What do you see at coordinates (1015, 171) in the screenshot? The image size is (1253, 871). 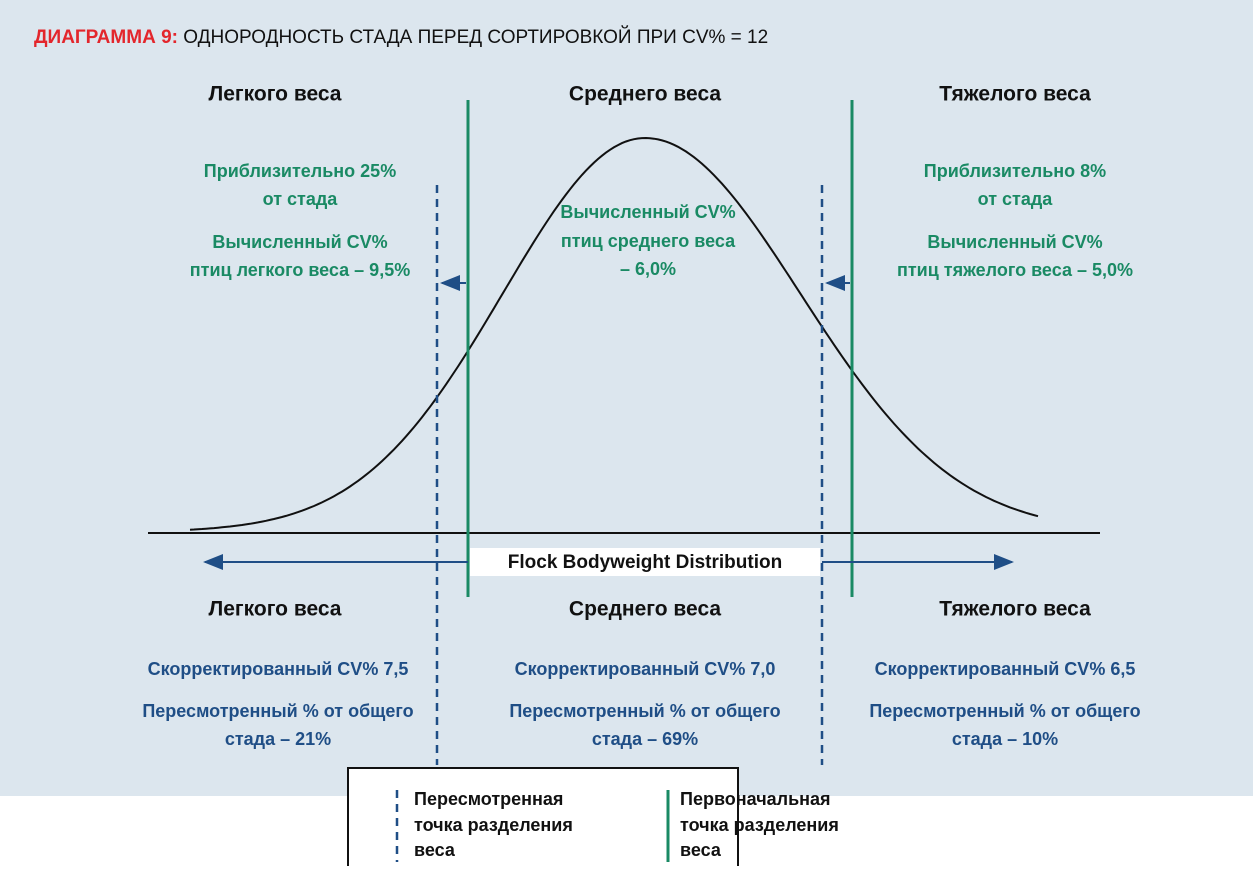 I see `top-note: Приблизительно 8%` at bounding box center [1015, 171].